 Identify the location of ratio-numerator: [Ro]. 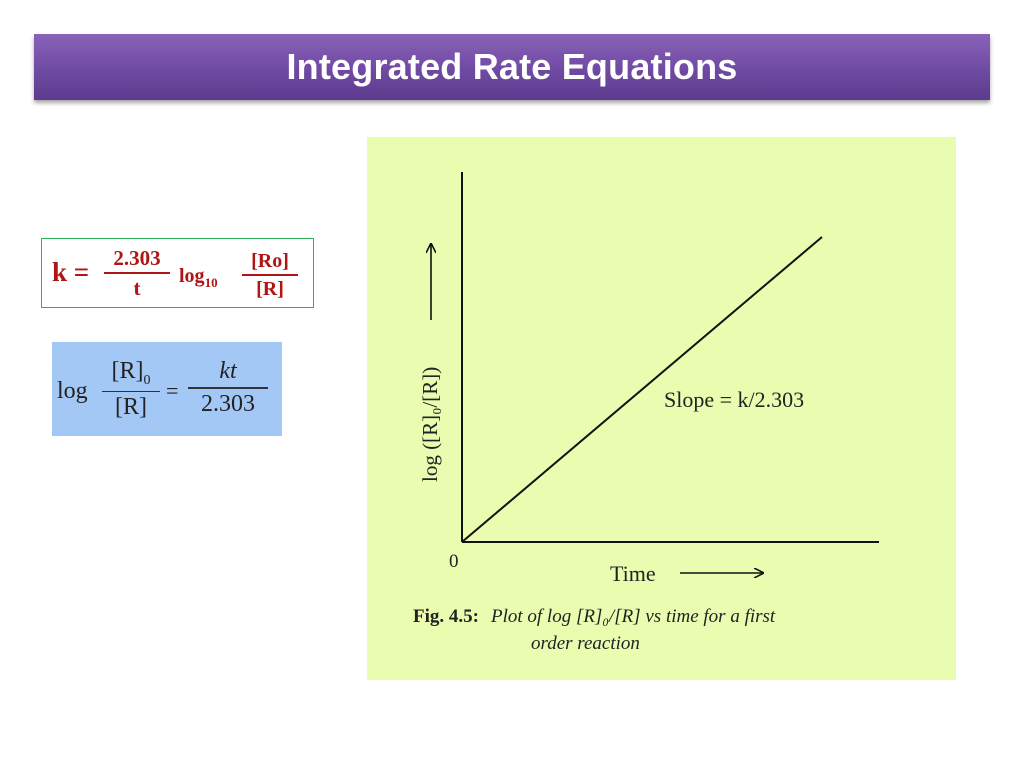
(270, 261).